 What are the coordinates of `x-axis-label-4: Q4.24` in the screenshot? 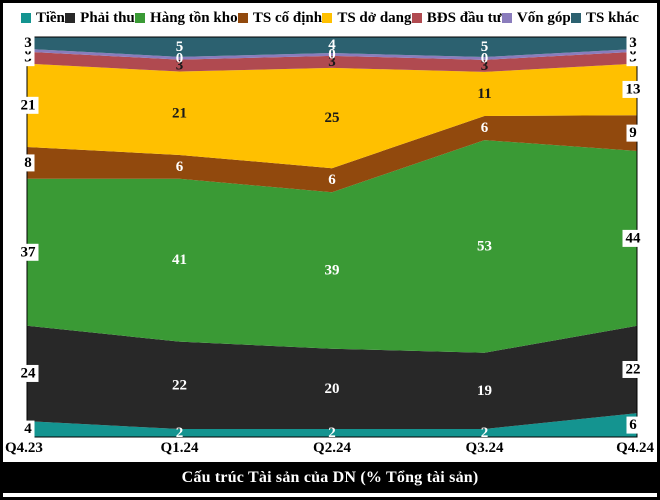 It's located at (635, 448).